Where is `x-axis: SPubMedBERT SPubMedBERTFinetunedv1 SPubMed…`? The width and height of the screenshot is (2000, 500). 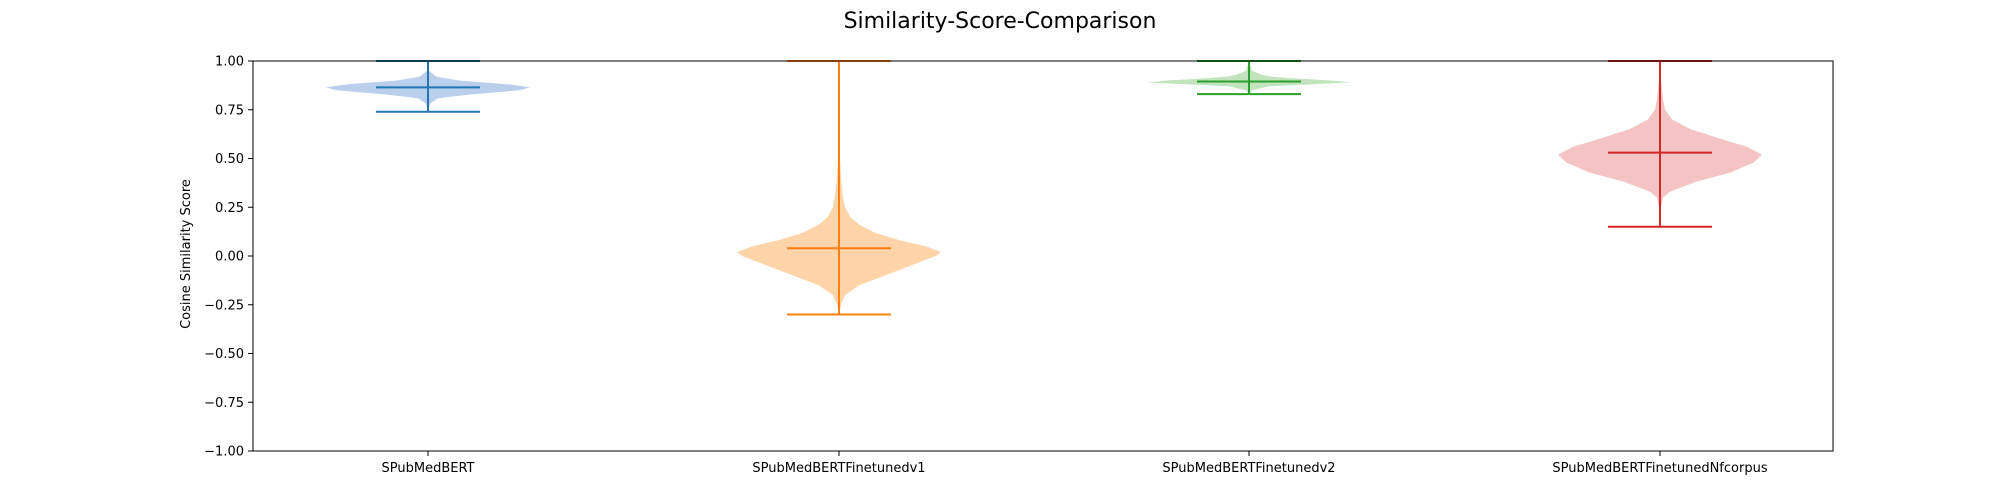
x-axis: SPubMedBERT SPubMedBERTFinetunedv1 SPubMed… is located at coordinates (1075, 463).